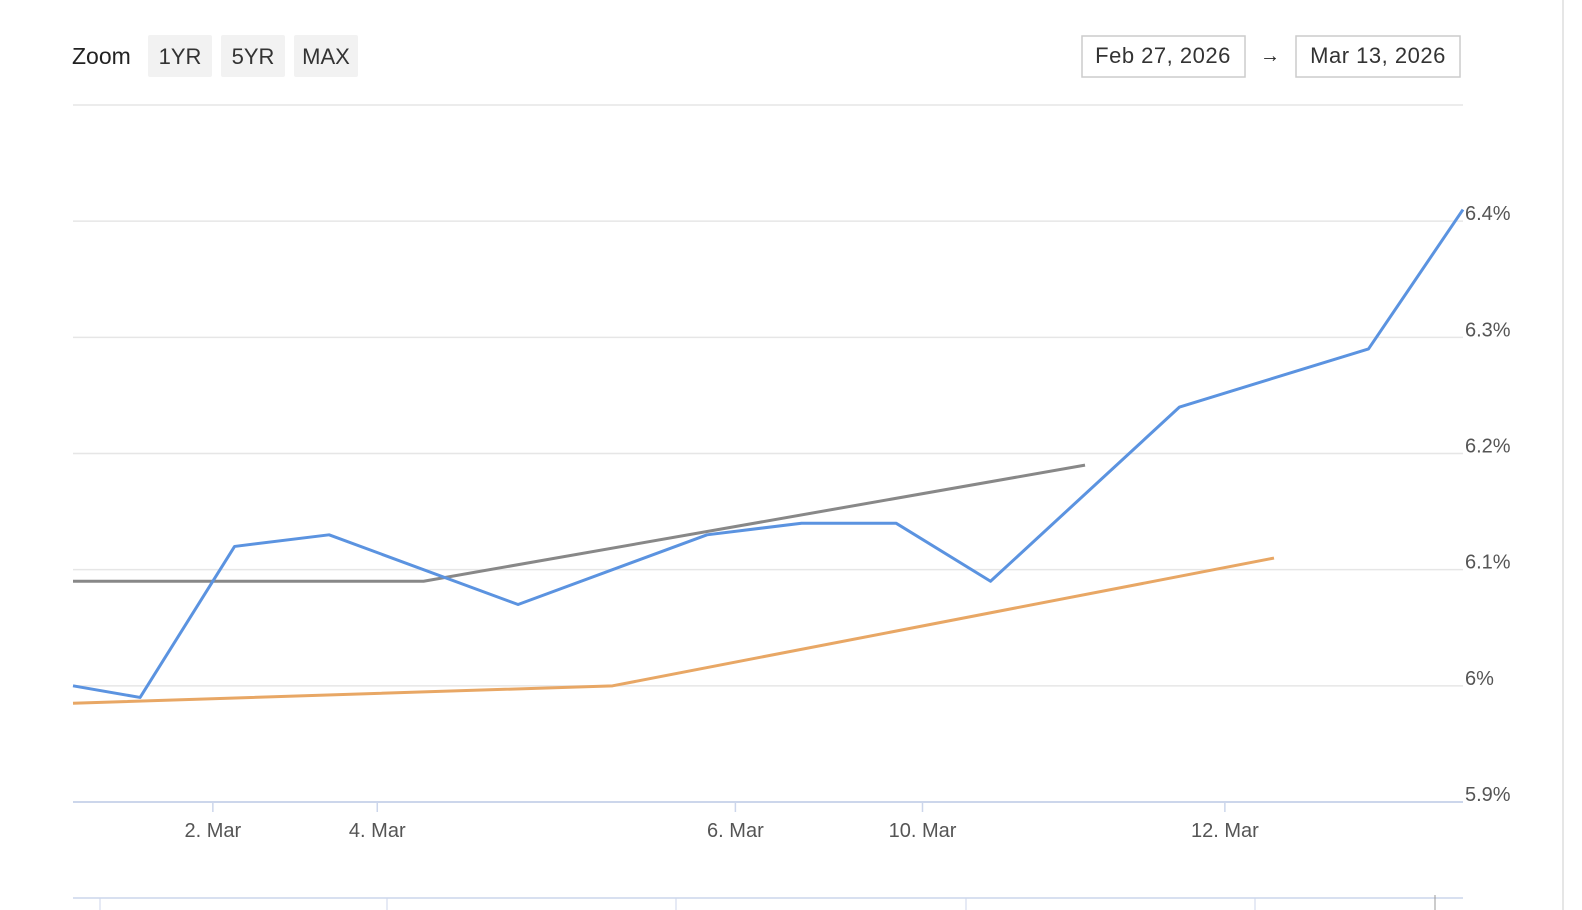  I want to click on date-to-input, so click(1378, 56).